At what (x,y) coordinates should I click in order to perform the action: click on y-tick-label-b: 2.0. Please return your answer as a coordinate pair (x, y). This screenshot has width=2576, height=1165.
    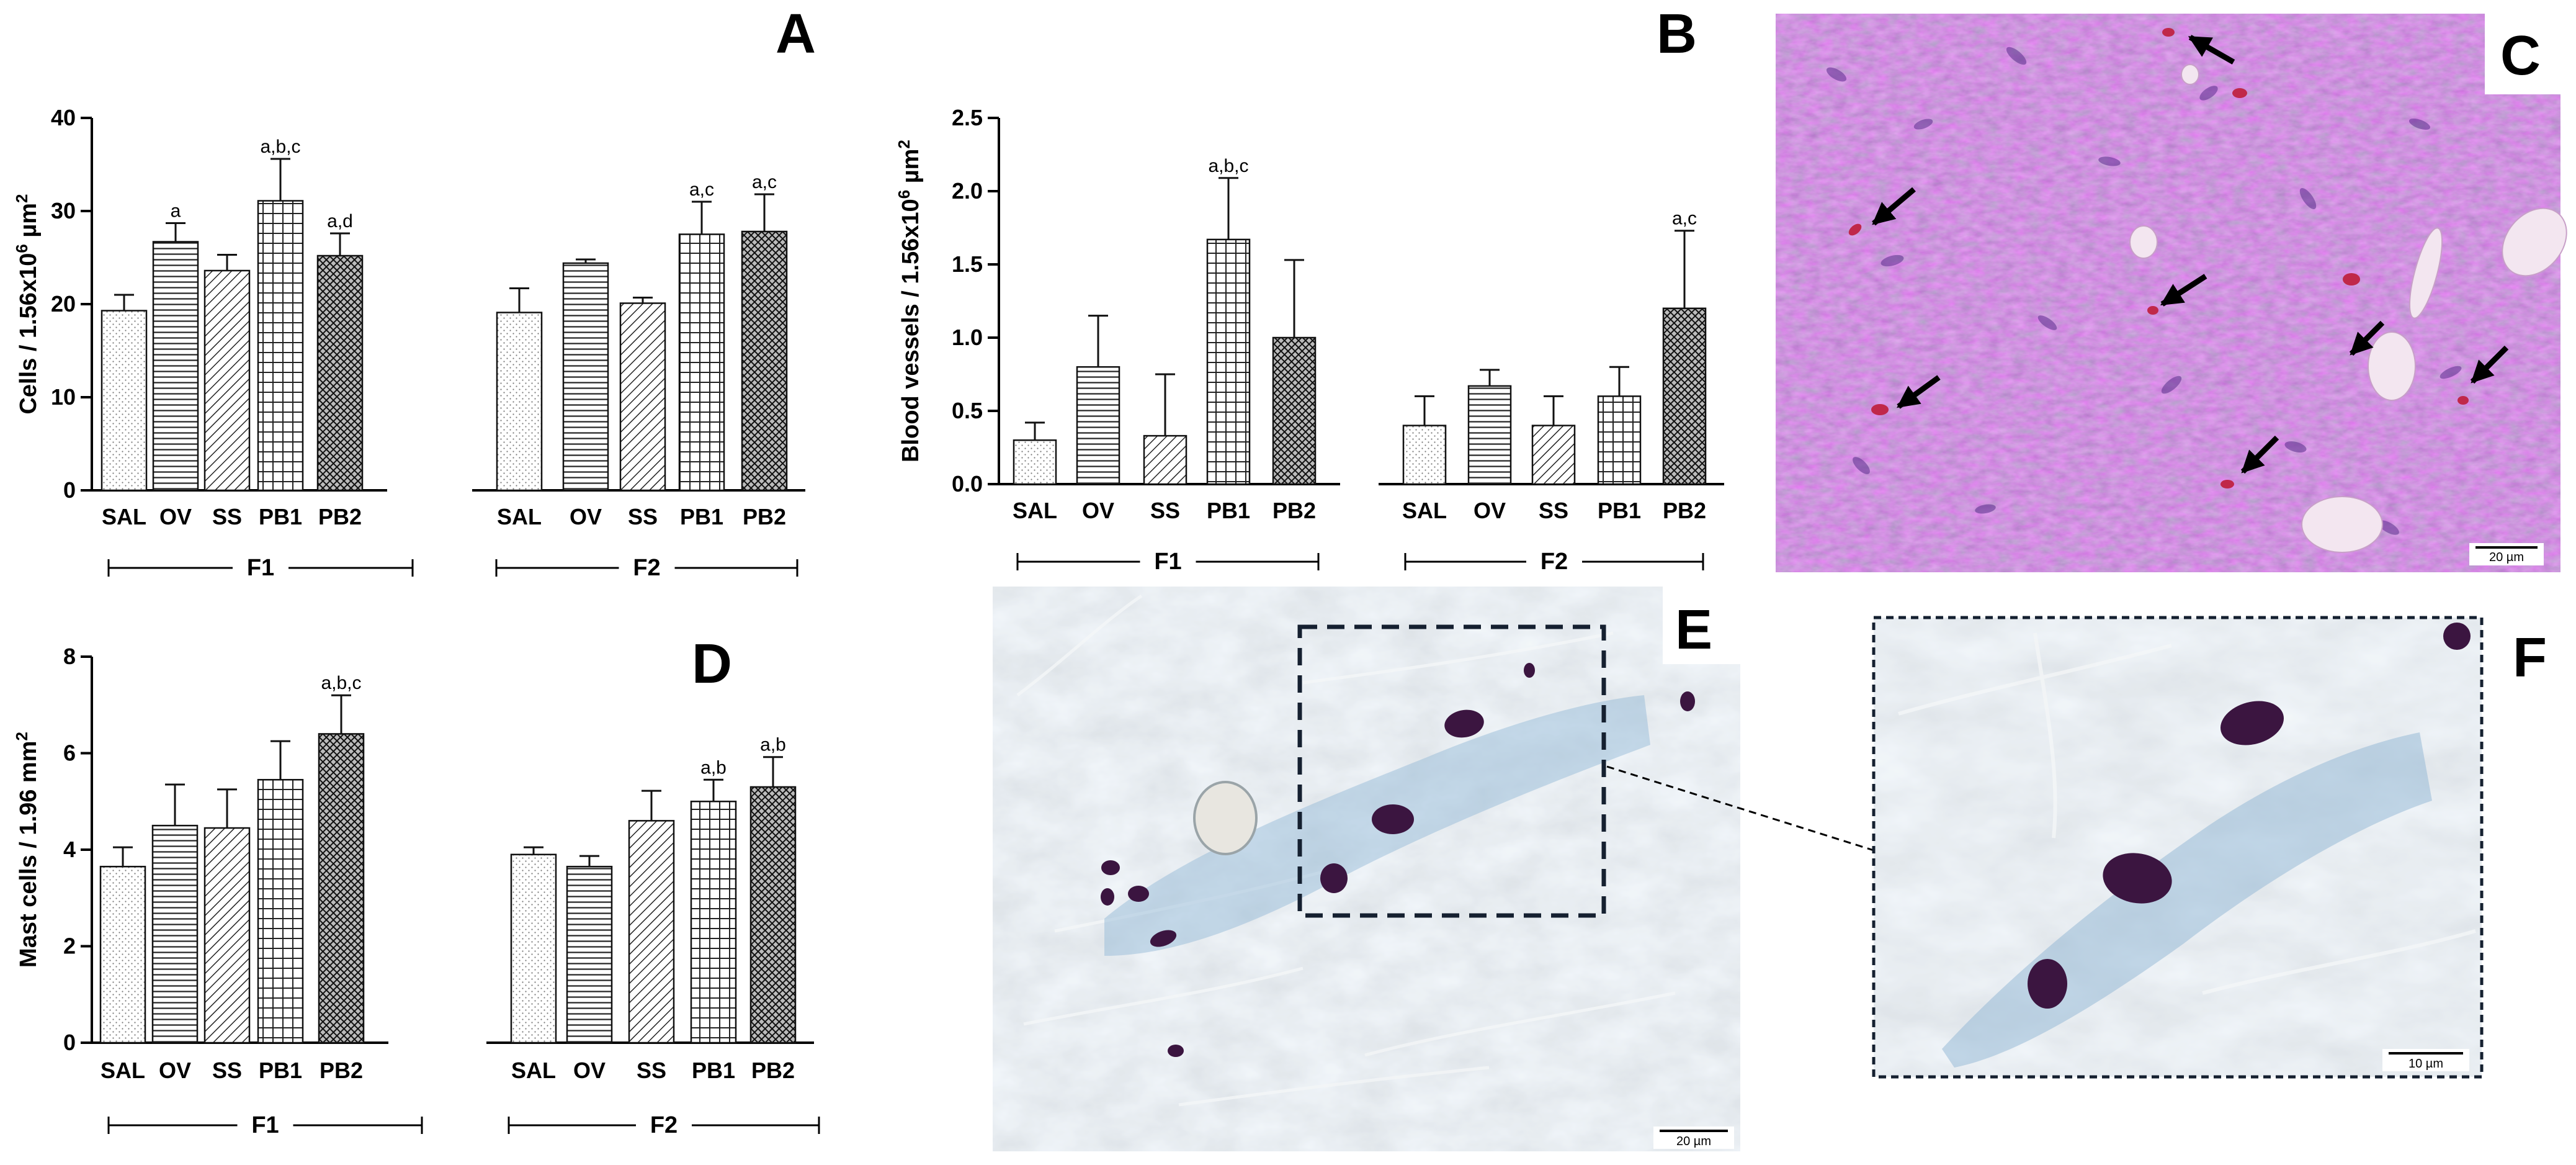
    Looking at the image, I should click on (967, 191).